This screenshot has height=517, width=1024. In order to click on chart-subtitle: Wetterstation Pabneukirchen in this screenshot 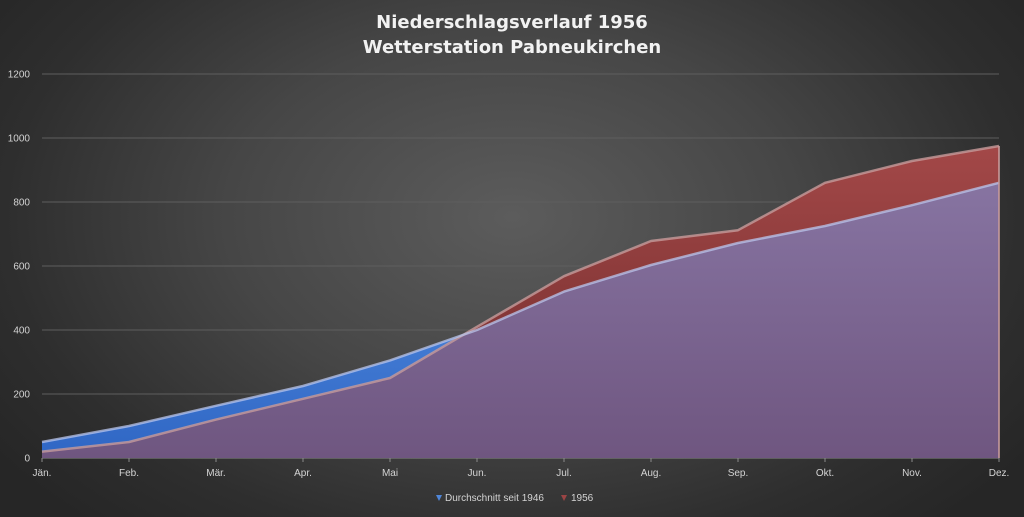, I will do `click(512, 47)`.